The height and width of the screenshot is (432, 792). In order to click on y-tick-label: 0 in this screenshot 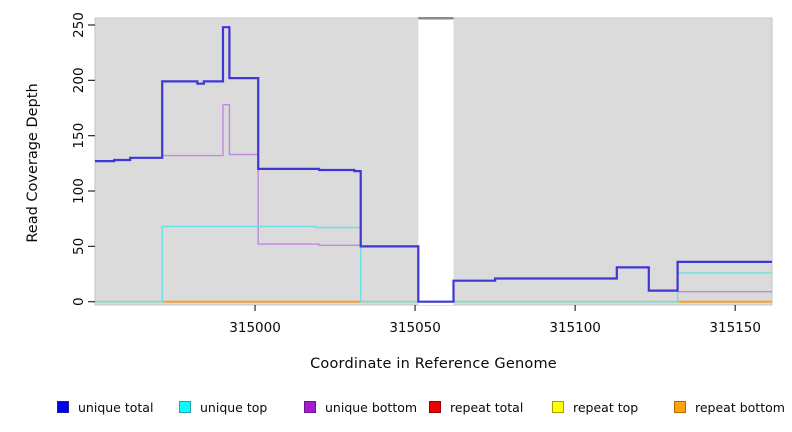, I will do `click(79, 301)`.